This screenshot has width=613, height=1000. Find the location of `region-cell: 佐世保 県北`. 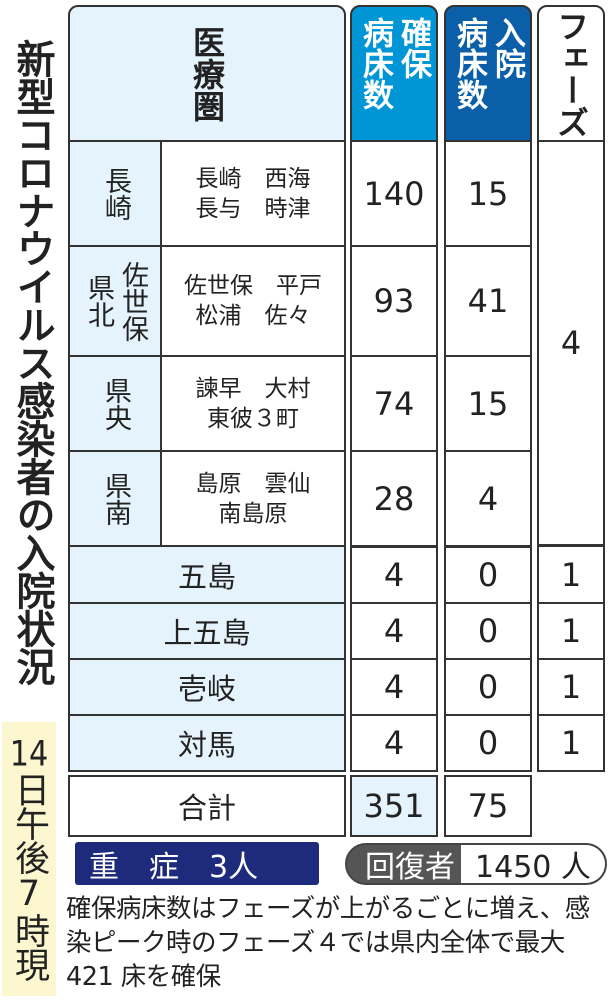

region-cell: 佐世保 県北 is located at coordinates (115, 301).